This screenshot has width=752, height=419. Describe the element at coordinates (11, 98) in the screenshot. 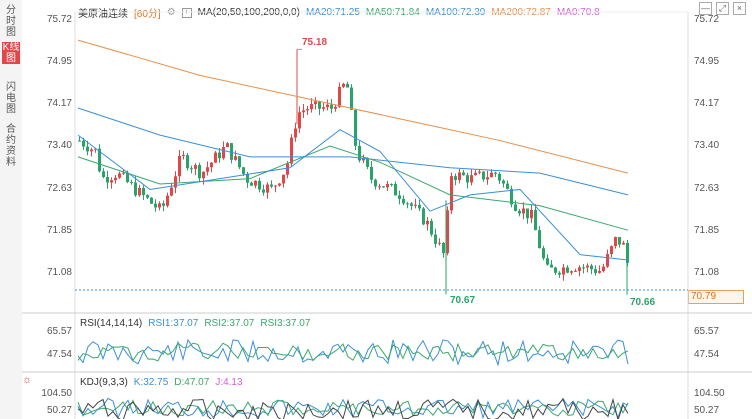

I see `tab-lightning: 闪电图` at that location.